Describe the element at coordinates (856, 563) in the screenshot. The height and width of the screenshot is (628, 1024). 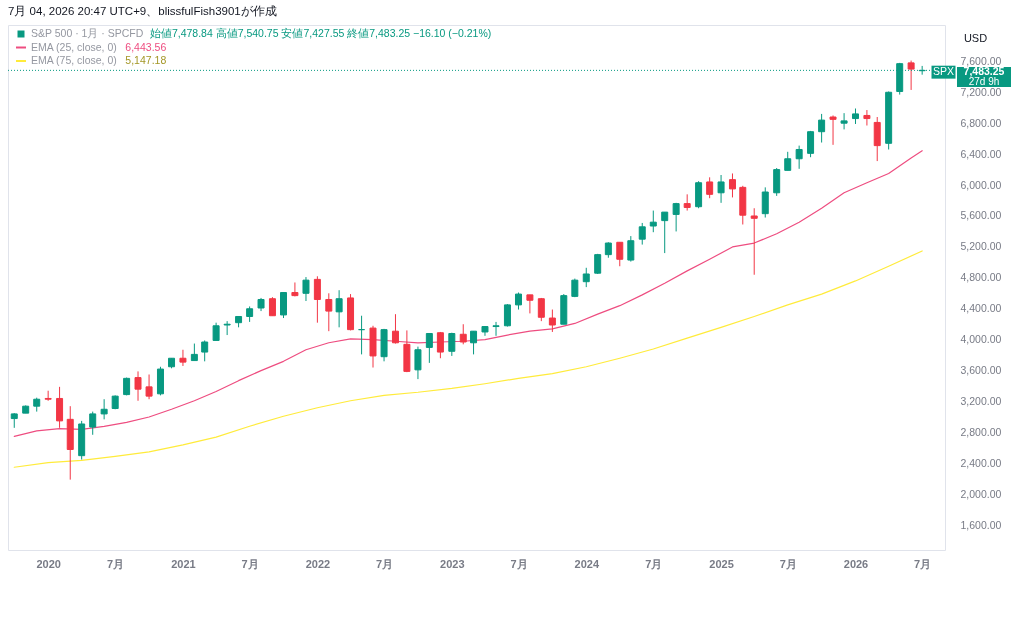
I see `x-tick-label: 2026` at that location.